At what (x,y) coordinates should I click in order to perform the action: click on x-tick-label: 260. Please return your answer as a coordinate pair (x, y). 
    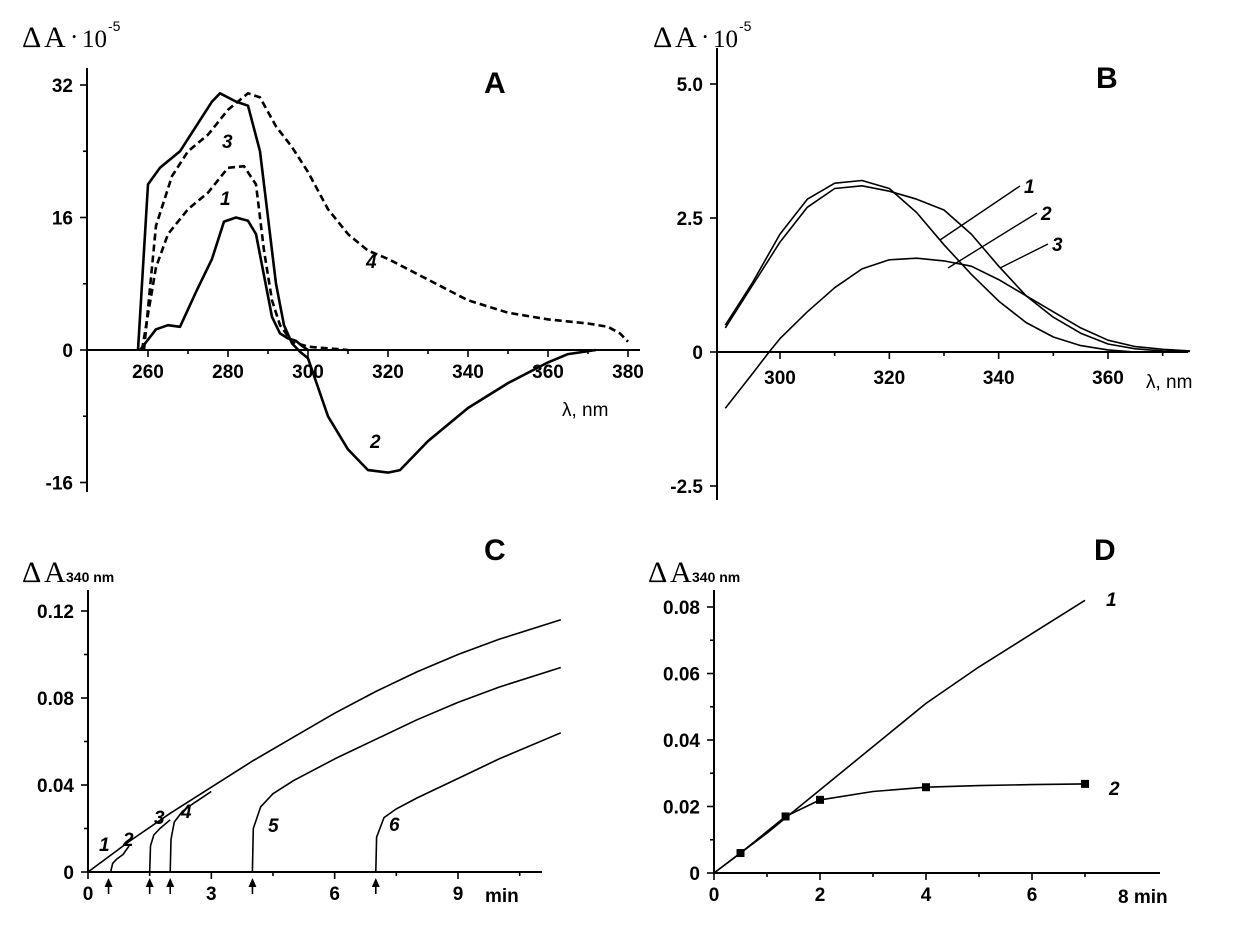
    Looking at the image, I should click on (148, 372).